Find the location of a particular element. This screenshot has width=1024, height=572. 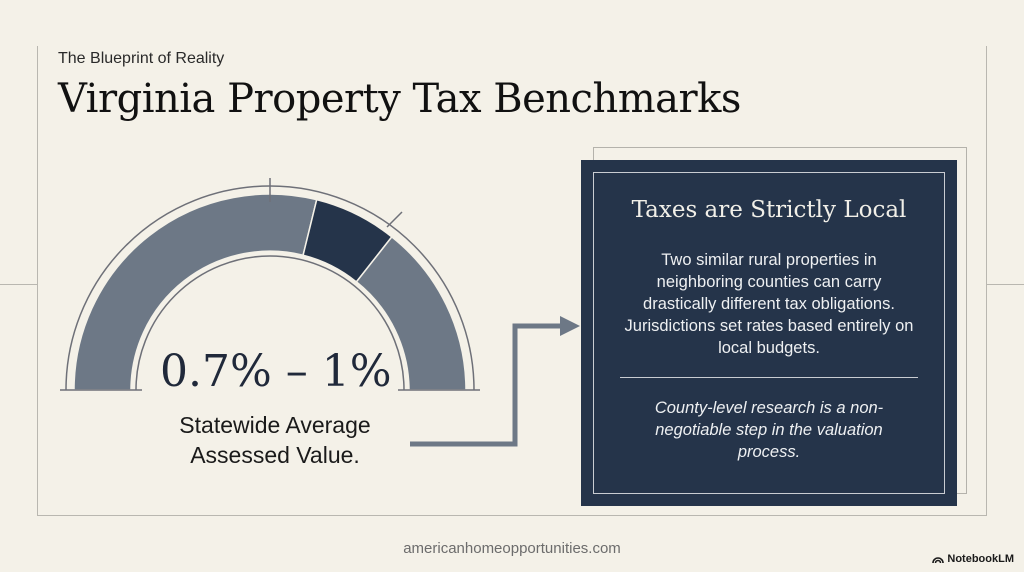

gauge-value: 0.7% – 1% is located at coordinates (276, 371).